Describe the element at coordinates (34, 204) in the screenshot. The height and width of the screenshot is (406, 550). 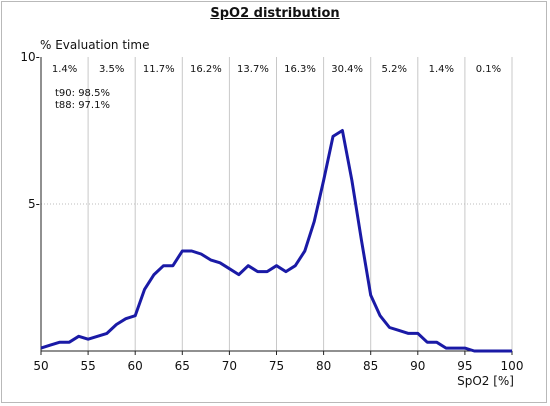
I see `y-tick-label: 5-` at that location.